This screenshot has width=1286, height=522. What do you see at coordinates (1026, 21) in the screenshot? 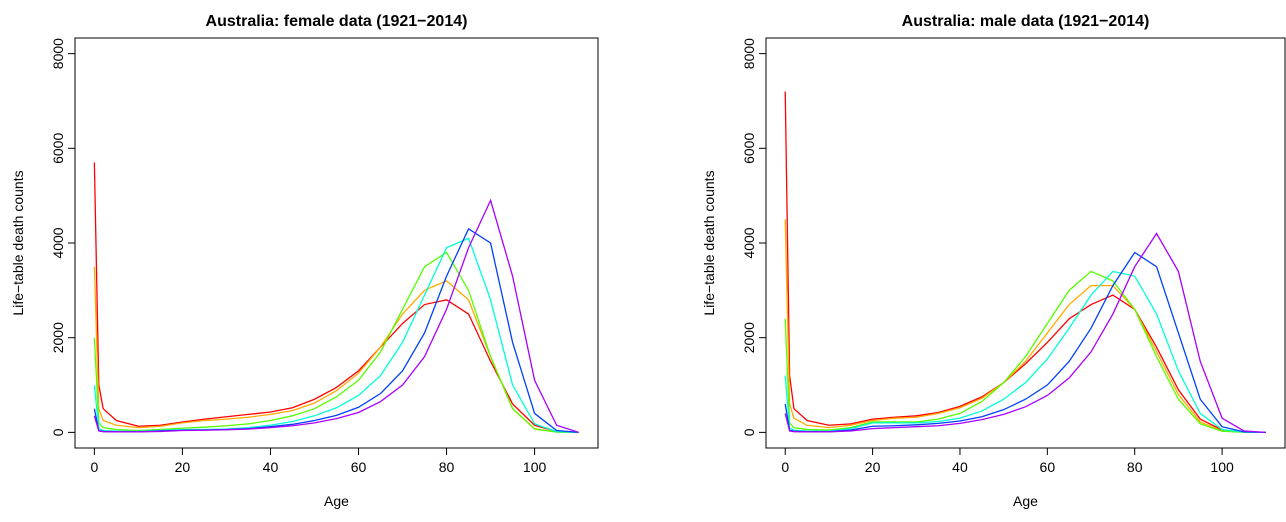
I see `chart-title: Australia: male data (1921−2014)` at bounding box center [1026, 21].